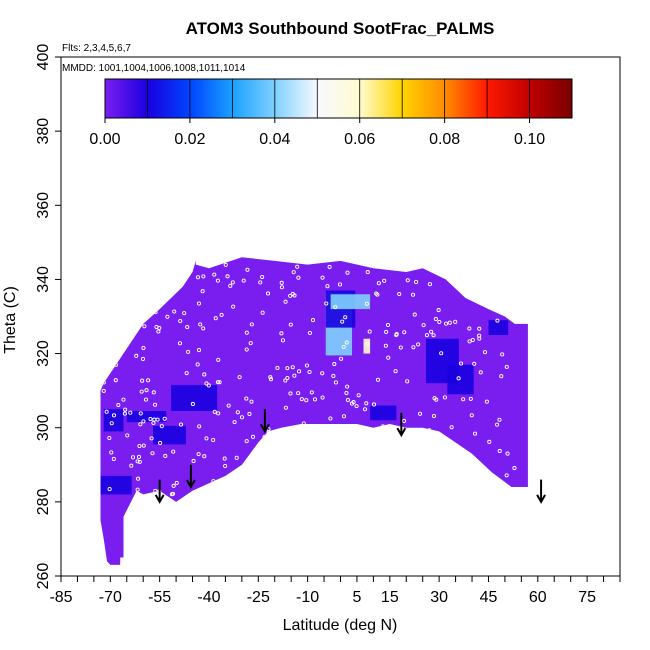 Image resolution: width=650 pixels, height=650 pixels. What do you see at coordinates (274, 139) in the screenshot?
I see `colorbar-tick-label: 0.04` at bounding box center [274, 139].